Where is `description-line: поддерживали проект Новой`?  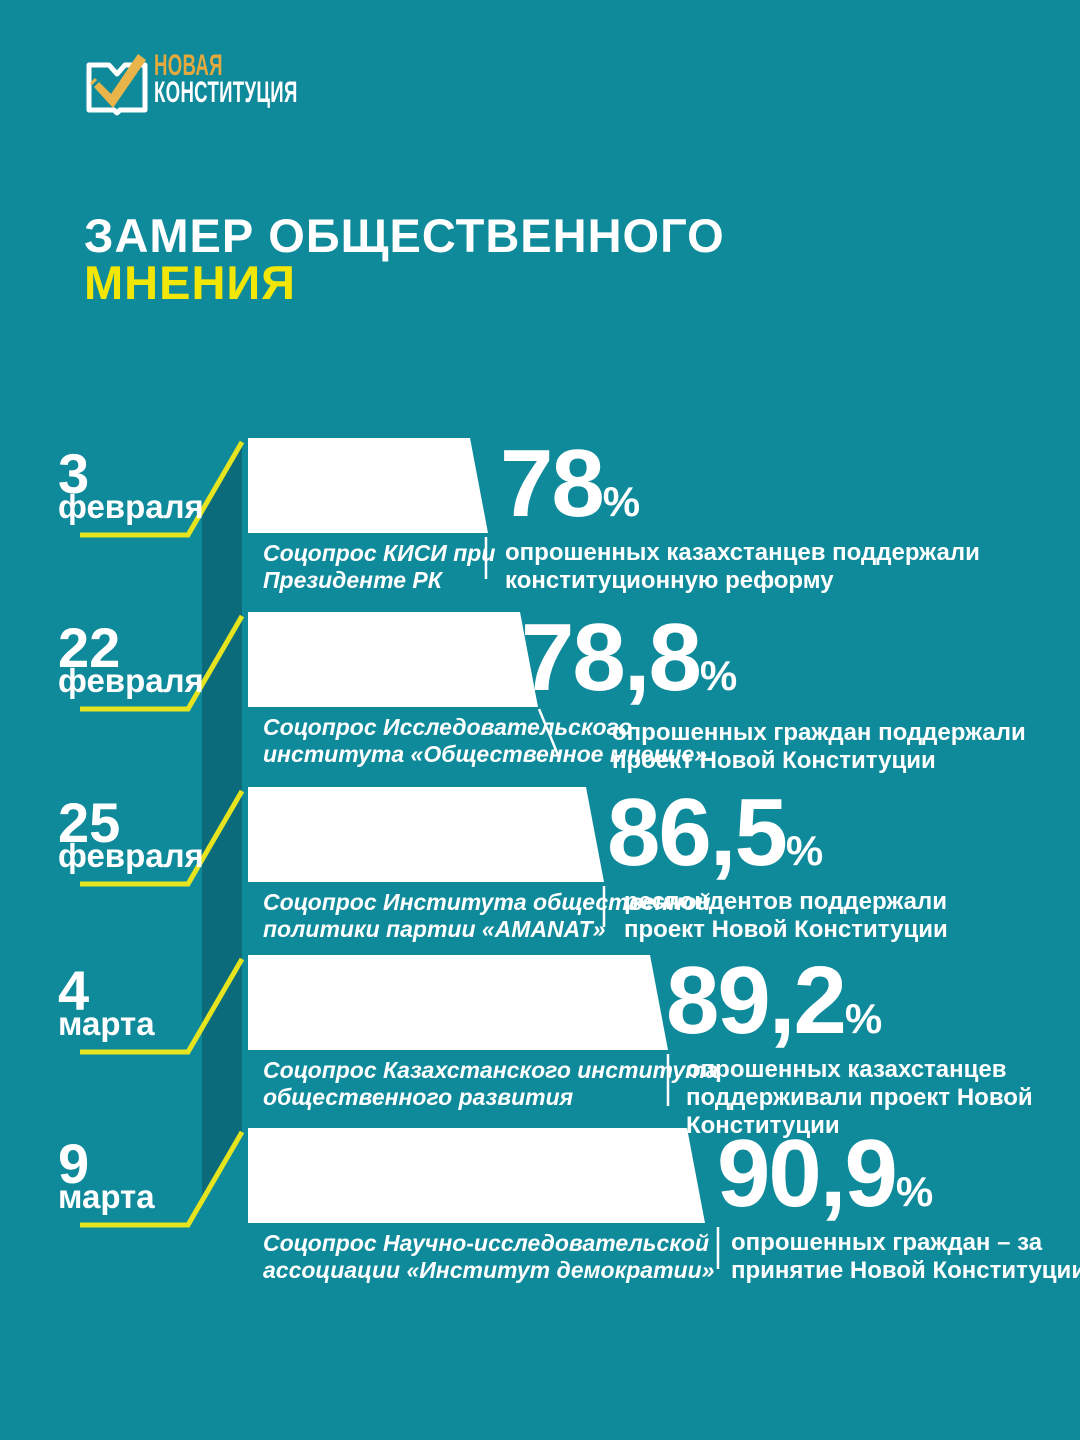
description-line: поддерживали проект Новой is located at coordinates (859, 1097).